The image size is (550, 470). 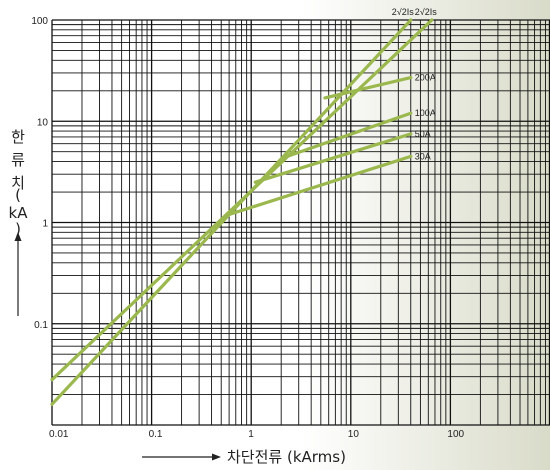 I want to click on y-axis-arrowhead, so click(x=18, y=236).